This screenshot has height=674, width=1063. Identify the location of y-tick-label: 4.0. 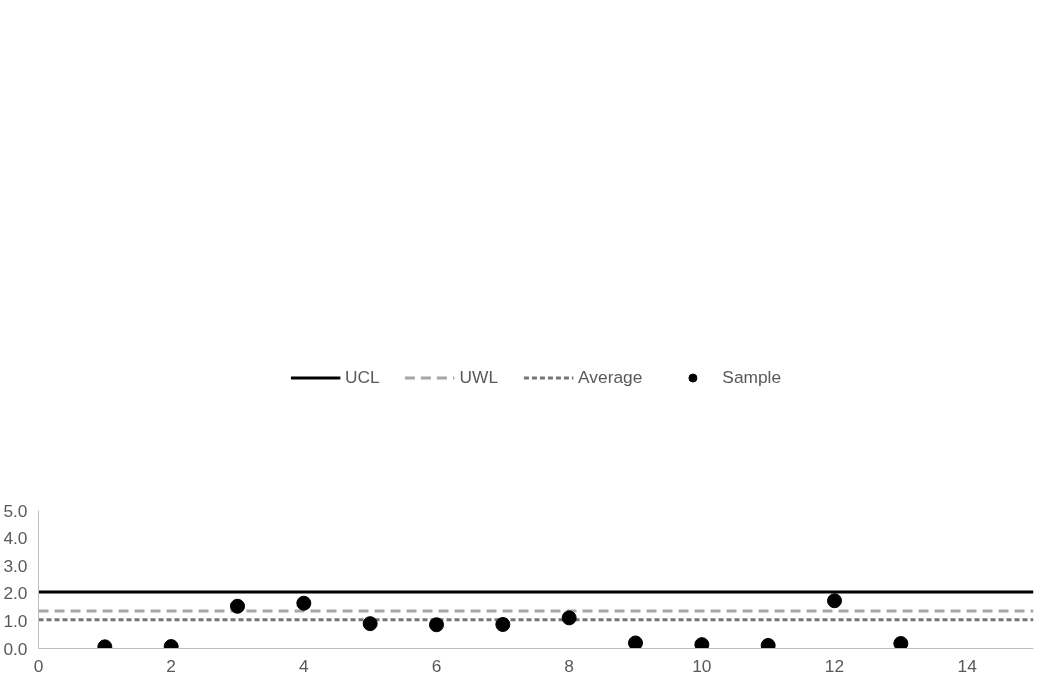
(15, 538).